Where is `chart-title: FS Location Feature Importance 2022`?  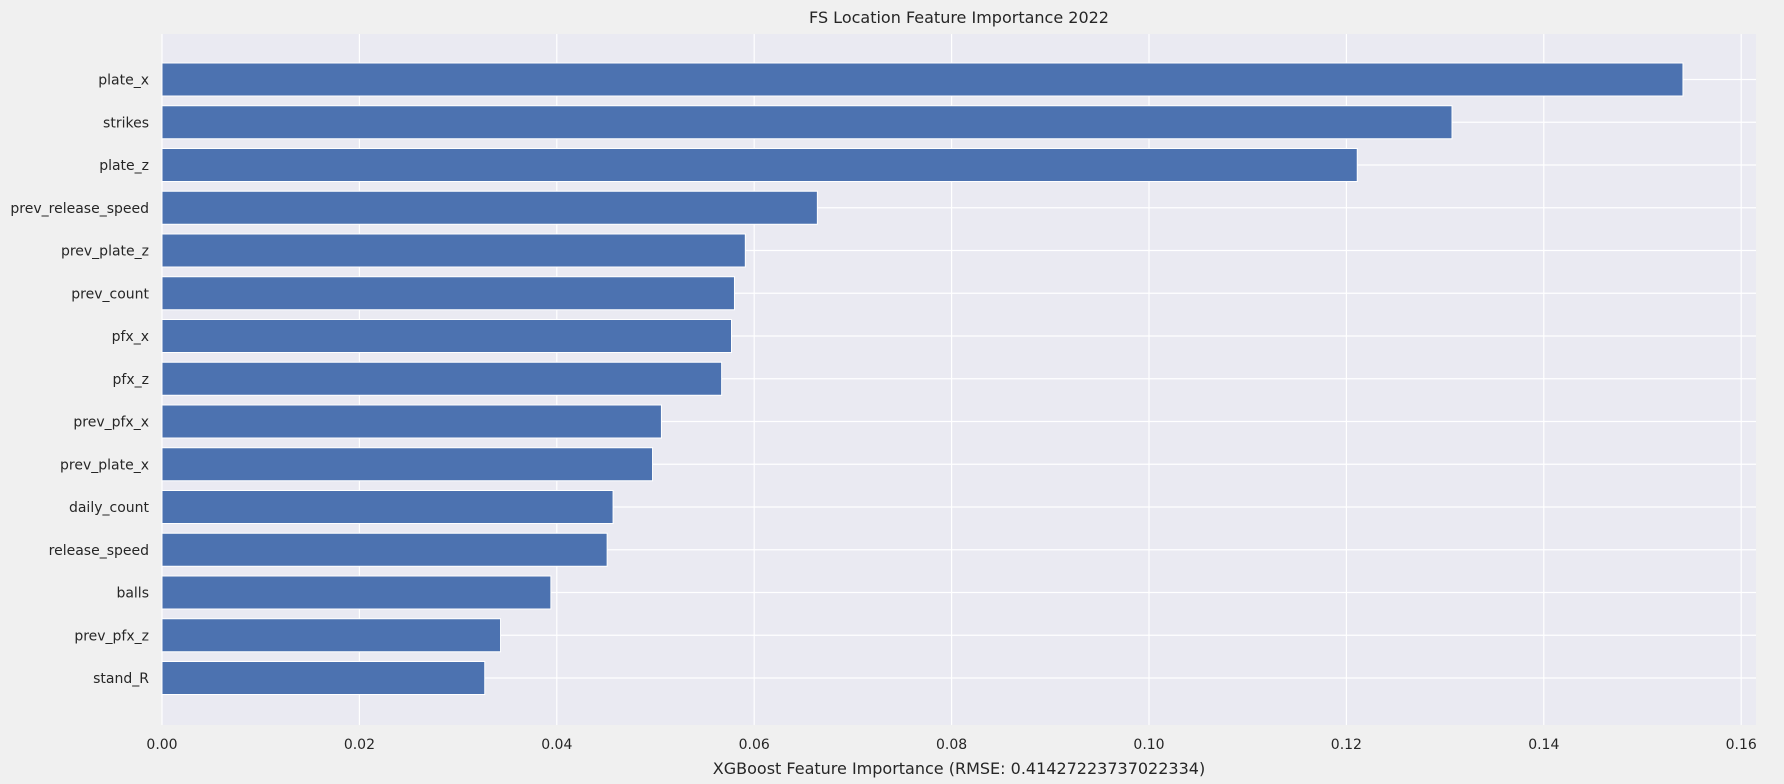 chart-title: FS Location Feature Importance 2022 is located at coordinates (959, 17).